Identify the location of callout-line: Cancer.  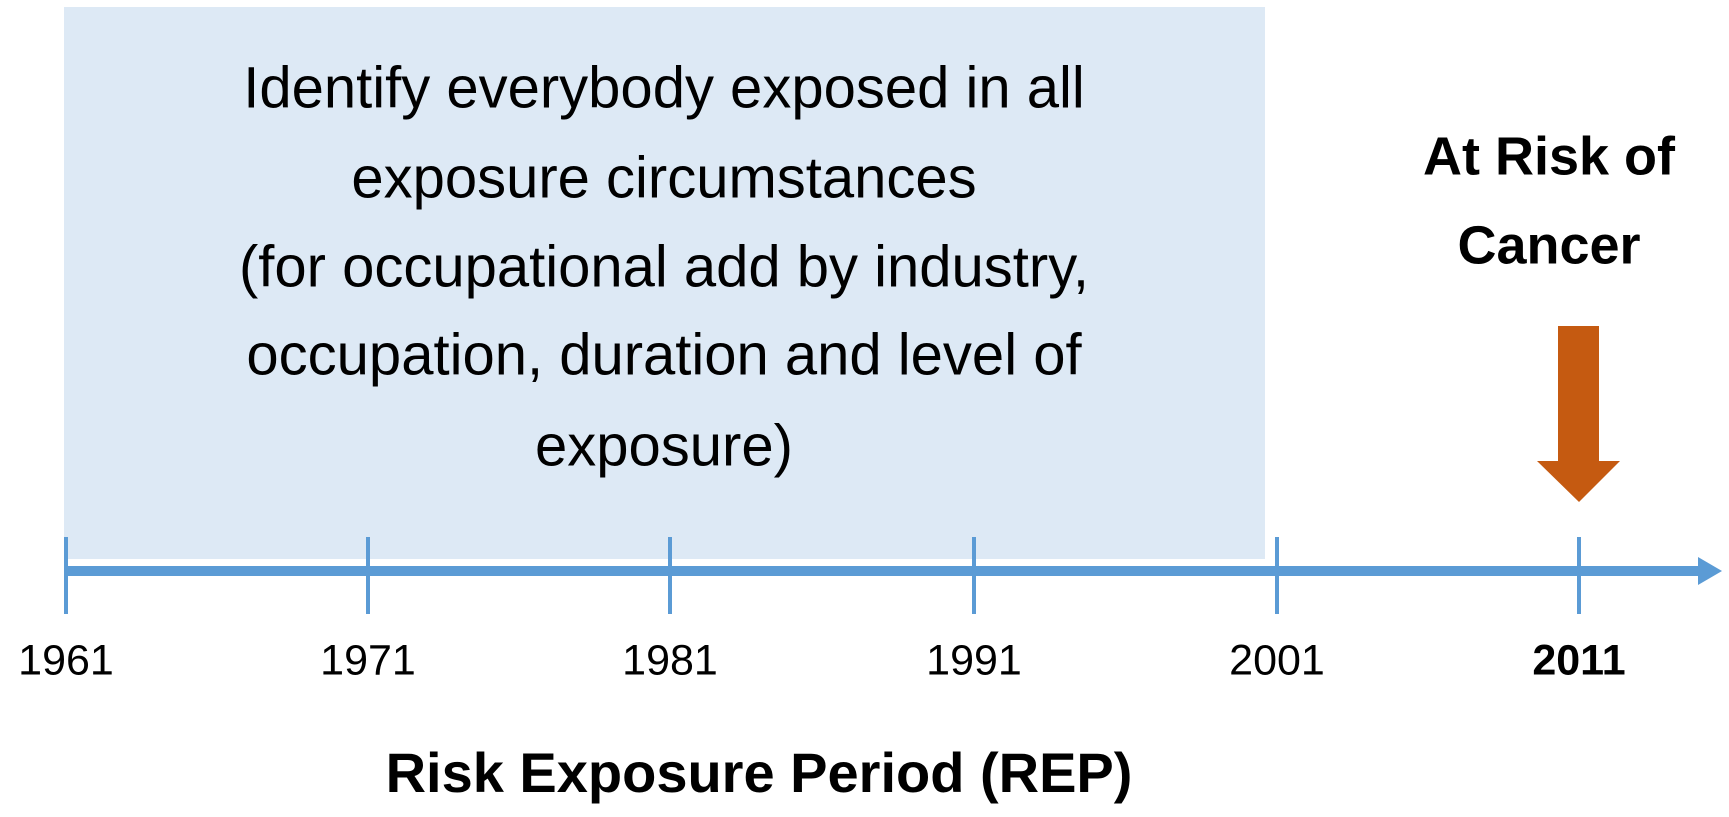
(1548, 245).